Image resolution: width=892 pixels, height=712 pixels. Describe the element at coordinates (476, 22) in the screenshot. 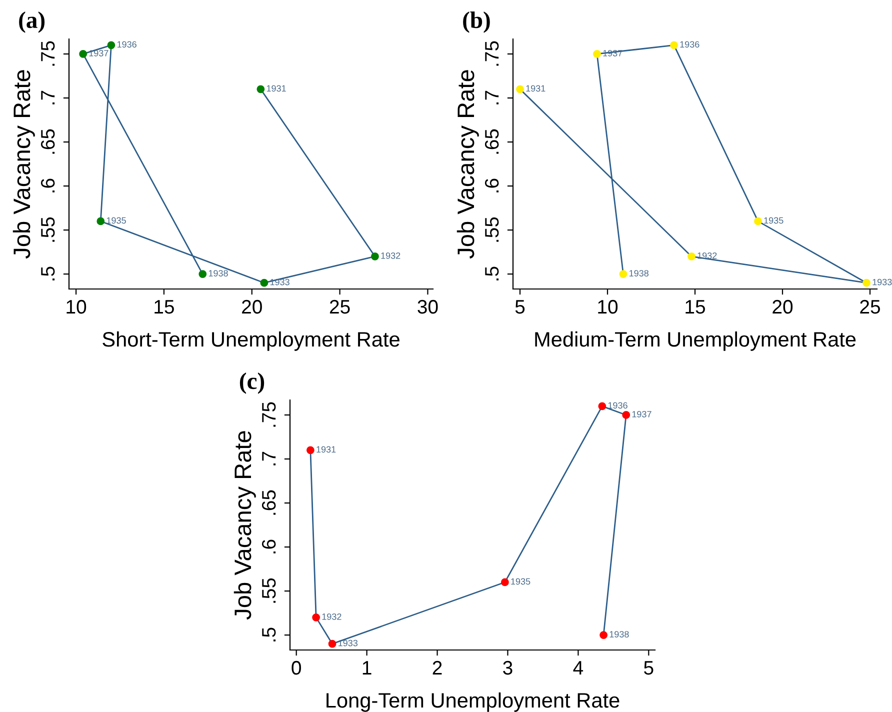

I see `chart-title: (b)` at that location.